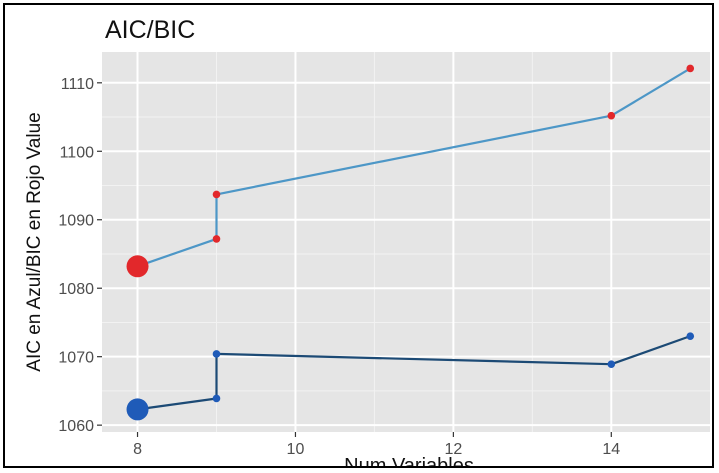 This screenshot has width=719, height=473. What do you see at coordinates (296, 449) in the screenshot?
I see `x-tick-label: 10` at bounding box center [296, 449].